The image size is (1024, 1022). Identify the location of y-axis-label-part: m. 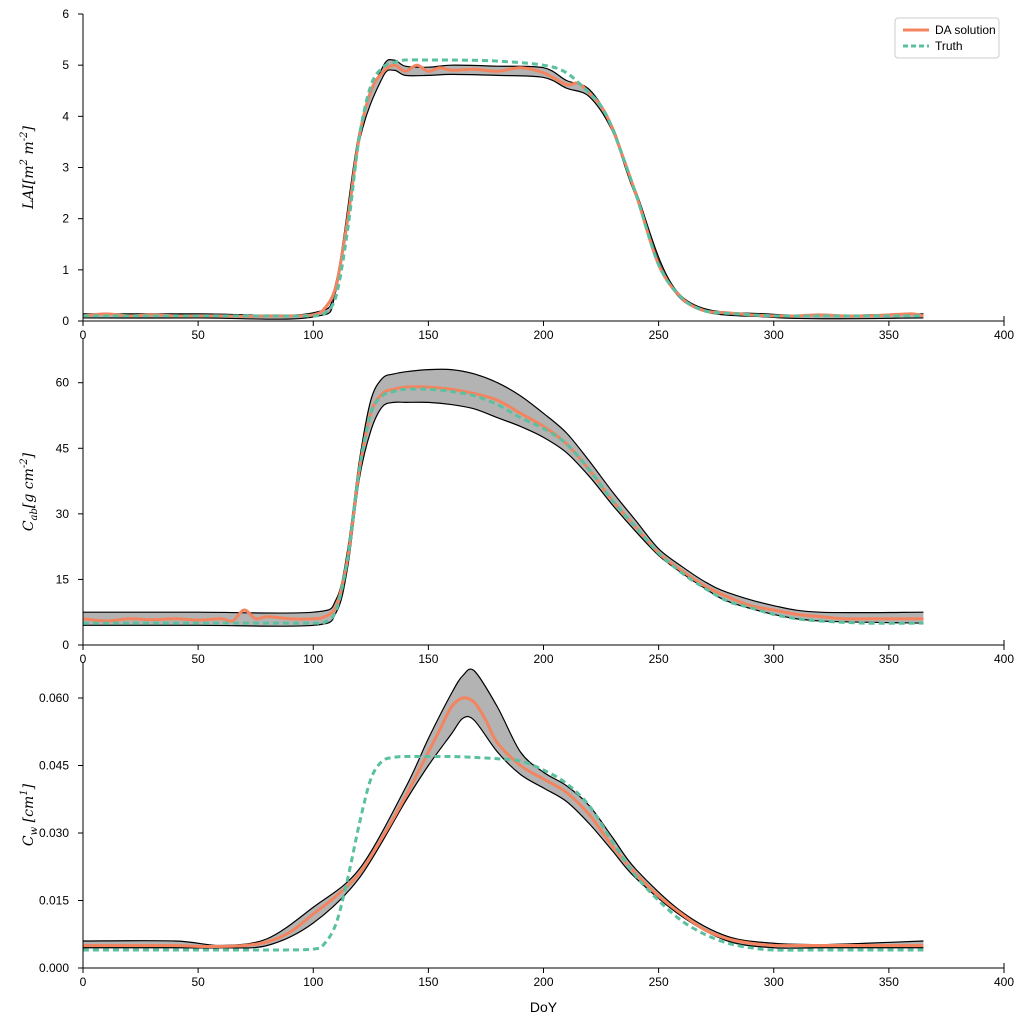
(29, 150).